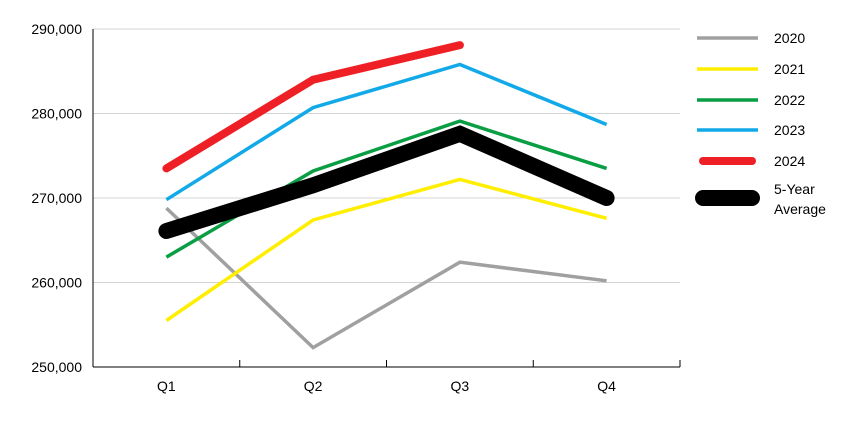 The image size is (850, 443). What do you see at coordinates (313, 107) in the screenshot?
I see `series-line-2024` at bounding box center [313, 107].